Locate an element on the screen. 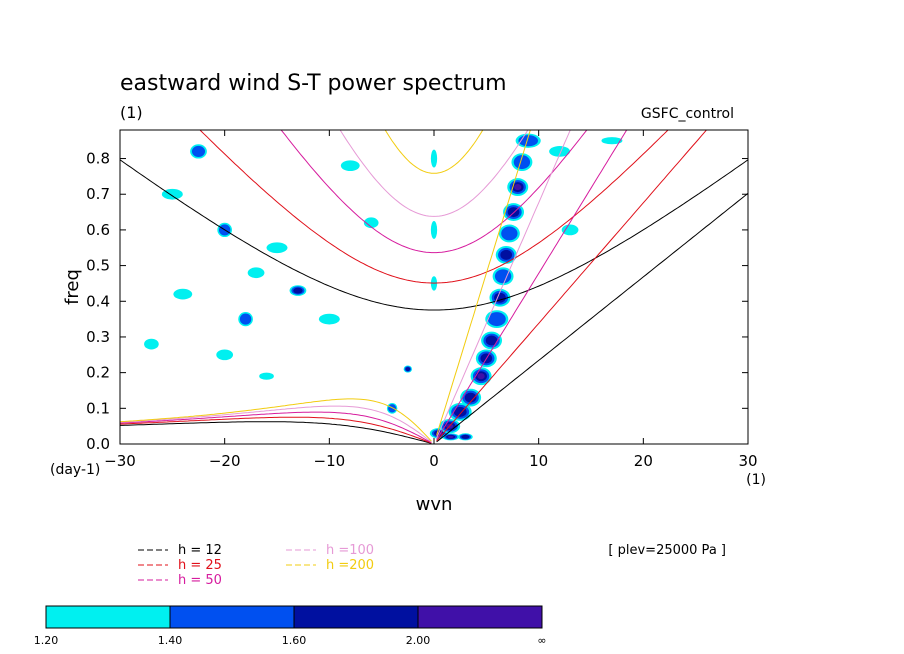  curve-ig-h200 is located at coordinates (434, 152).